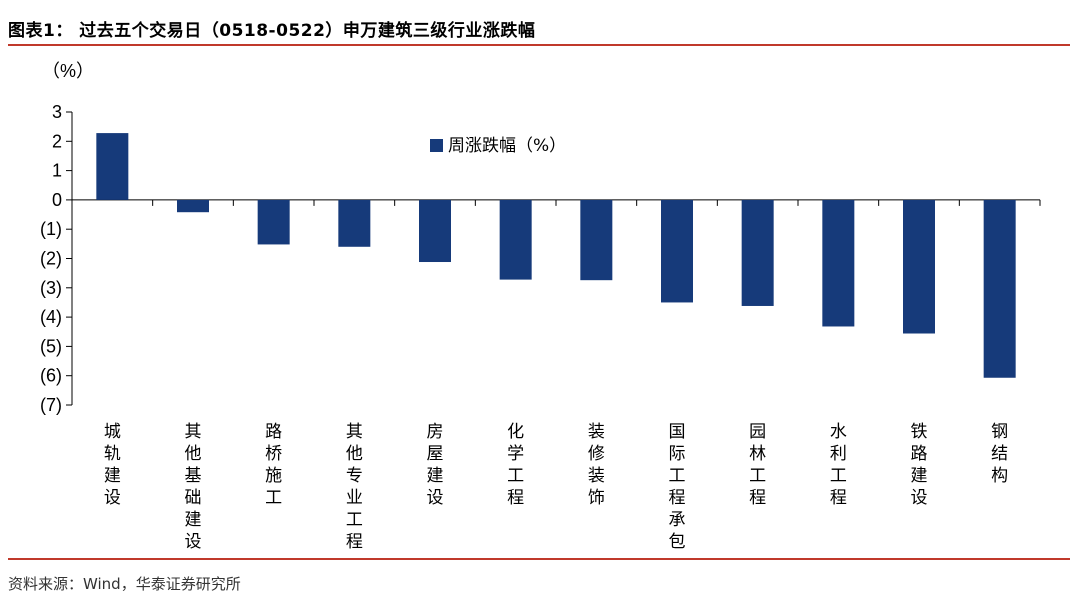 The width and height of the screenshot is (1080, 611). I want to click on category-label: 其他专业工程, so click(354, 487).